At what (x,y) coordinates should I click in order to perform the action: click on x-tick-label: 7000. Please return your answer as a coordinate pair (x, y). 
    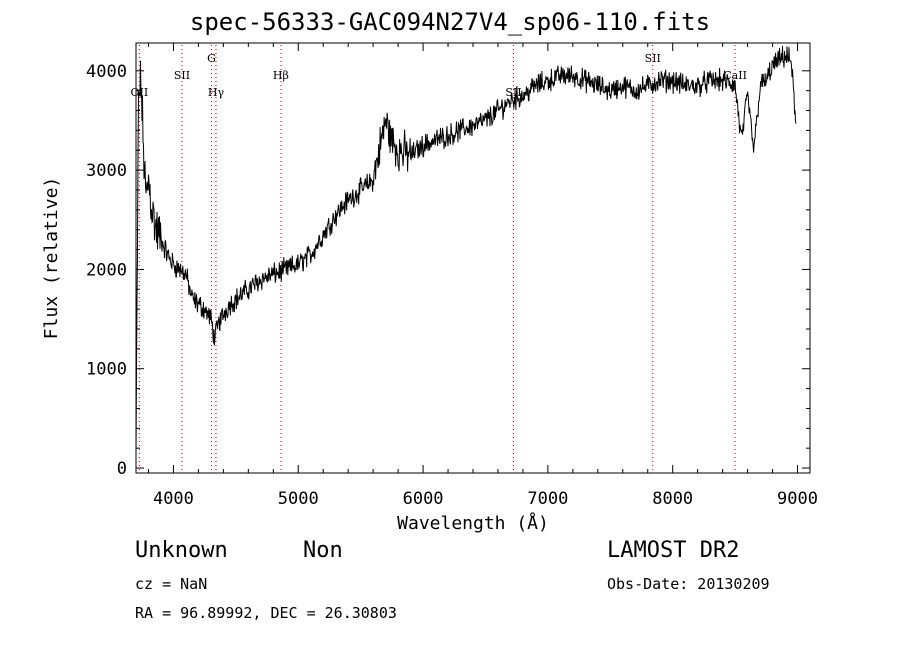
    Looking at the image, I should click on (547, 499).